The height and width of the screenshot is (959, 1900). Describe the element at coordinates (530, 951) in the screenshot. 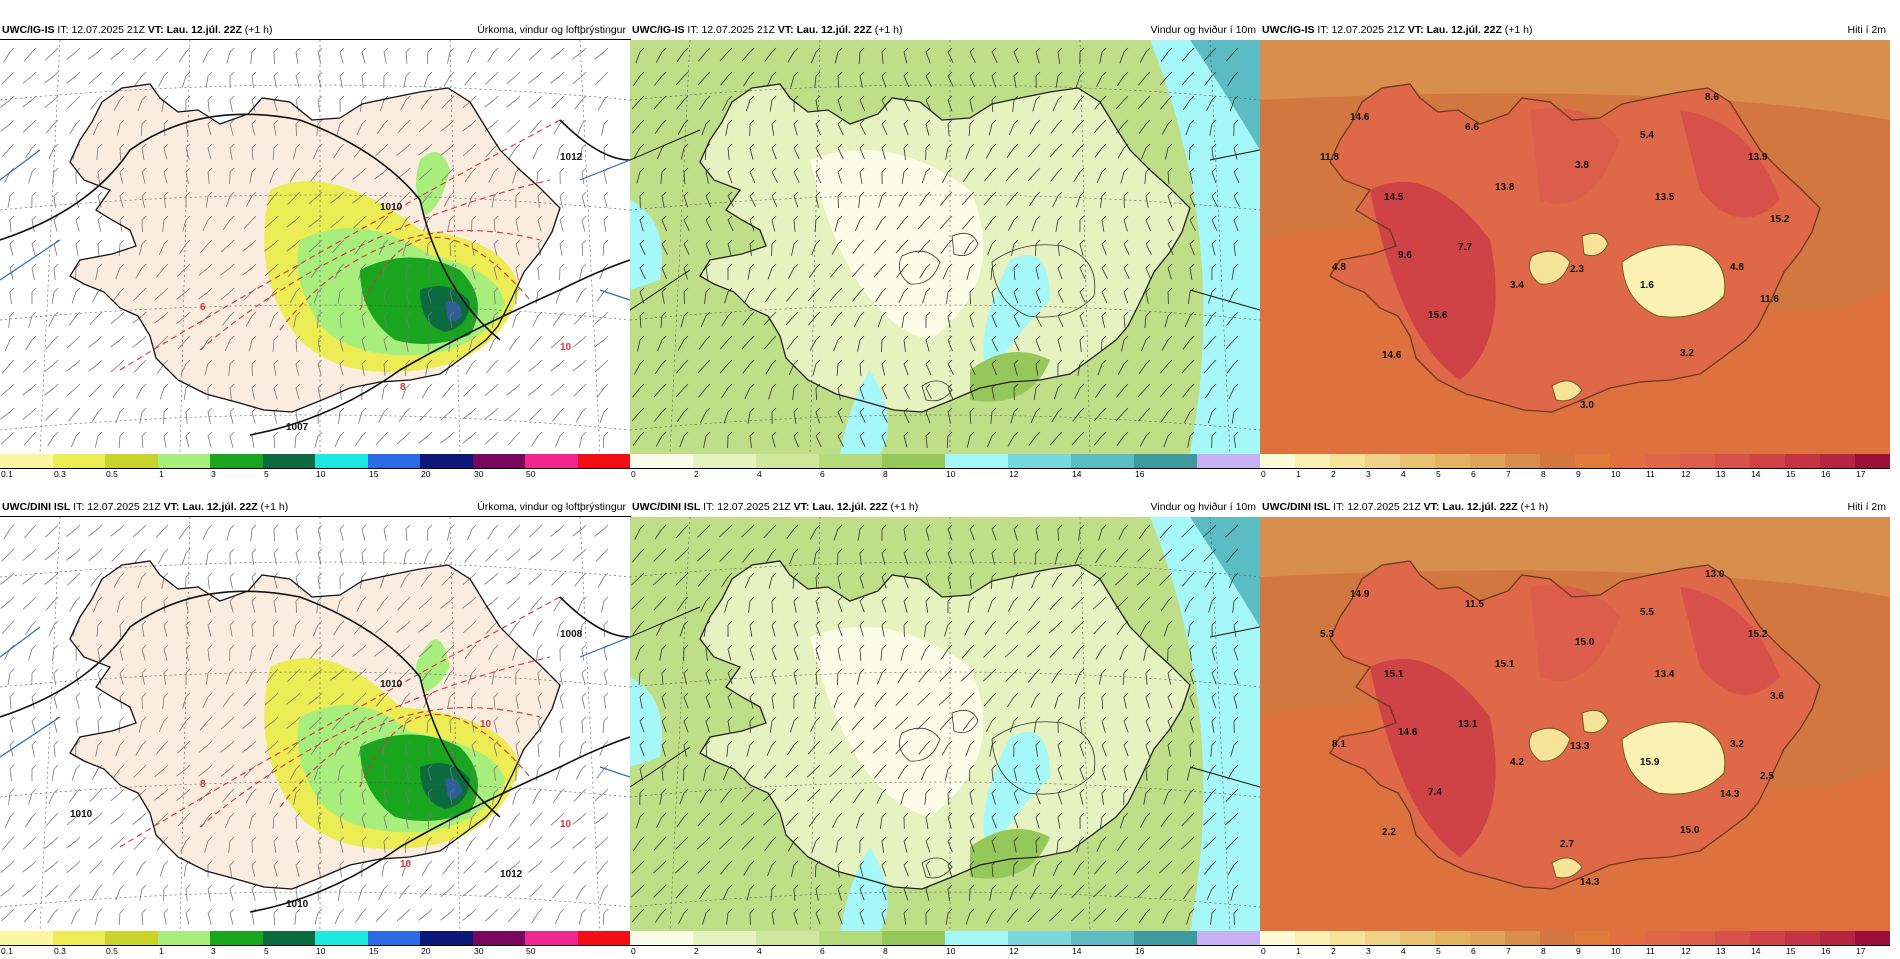

I see `colorbar-tick-label: 50` at that location.